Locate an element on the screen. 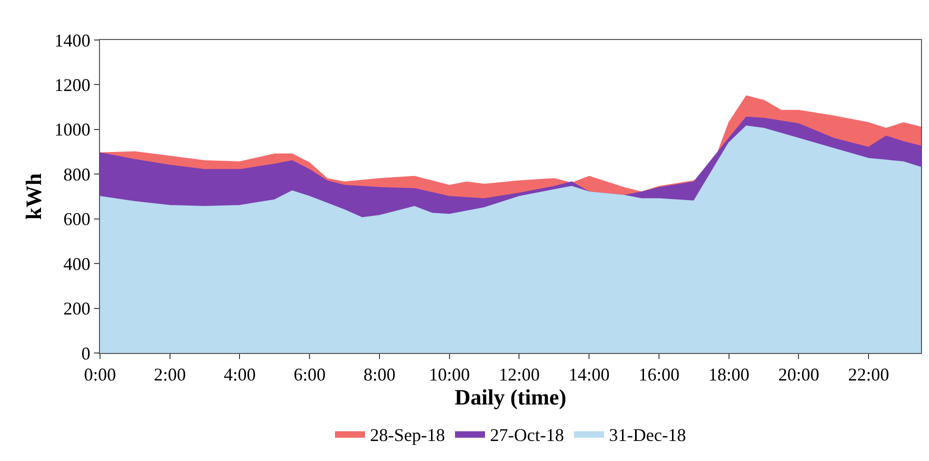 This screenshot has width=929, height=461. y-tick-label: 1000 is located at coordinates (72, 130).